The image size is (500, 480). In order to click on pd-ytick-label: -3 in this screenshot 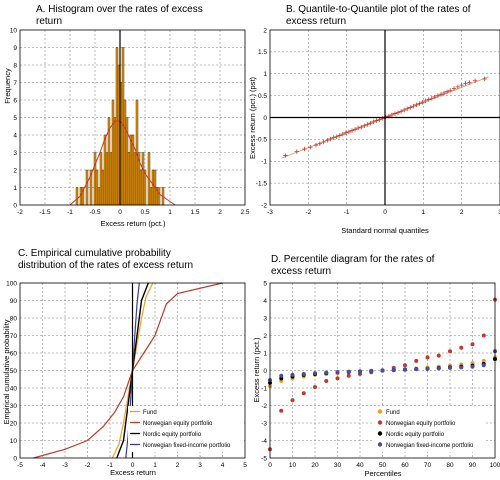, I will do `click(264, 423)`.